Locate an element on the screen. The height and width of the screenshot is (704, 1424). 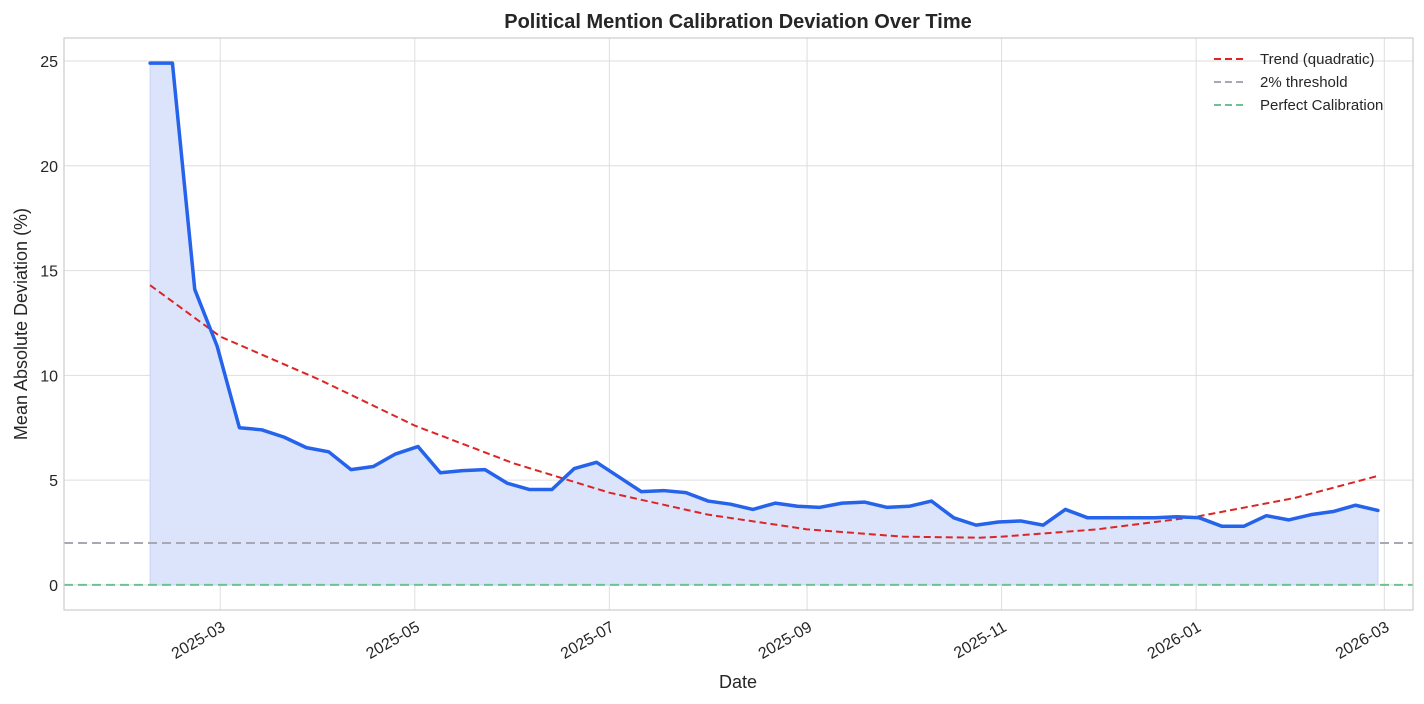
y-tick-labels: 0 5 10 15 20 25 is located at coordinates (49, 324).